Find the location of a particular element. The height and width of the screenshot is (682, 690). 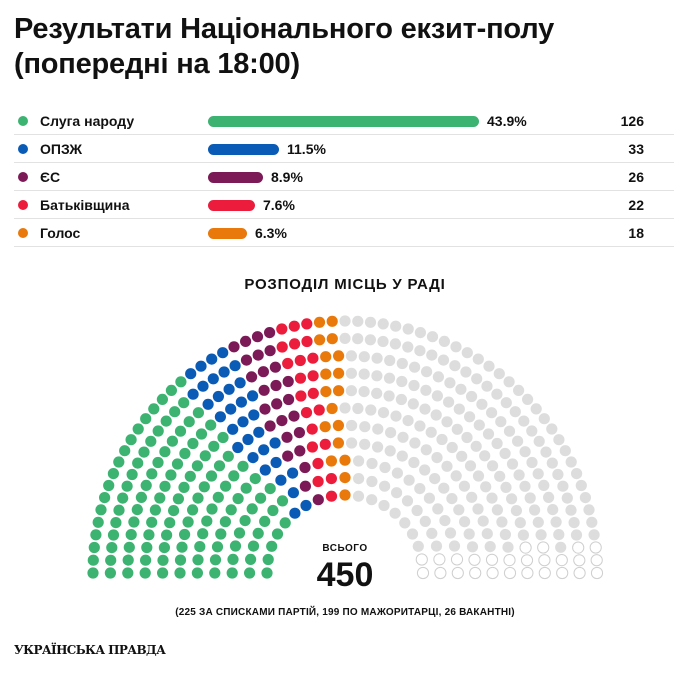

seat-count: 22 is located at coordinates (636, 205).